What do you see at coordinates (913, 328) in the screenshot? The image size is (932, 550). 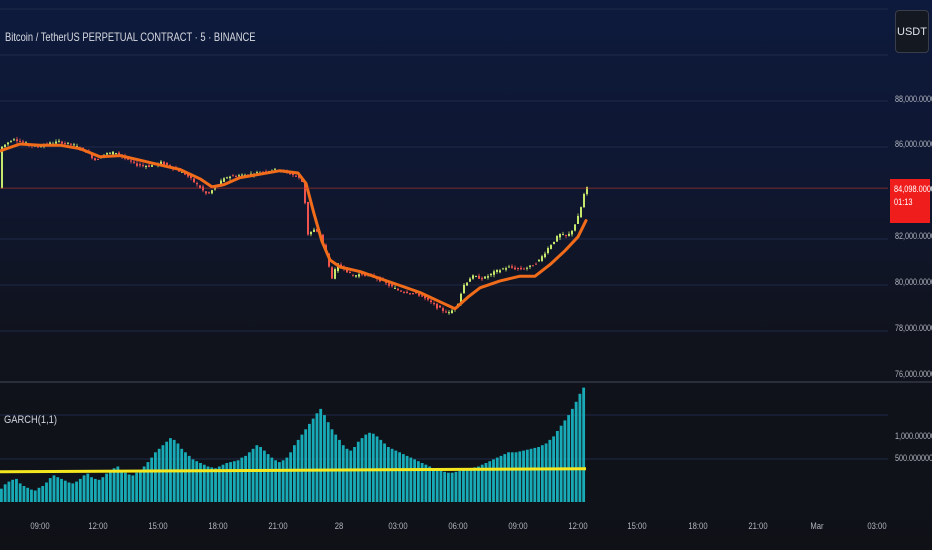 I see `price-axis-label: 78,000.000000` at bounding box center [913, 328].